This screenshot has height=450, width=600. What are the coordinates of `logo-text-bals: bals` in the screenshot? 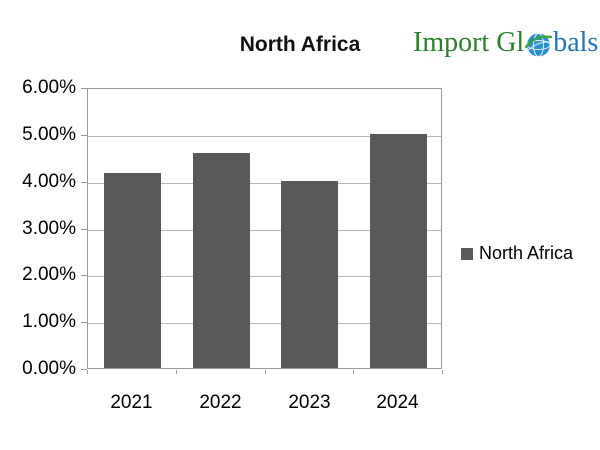 It's located at (576, 42).